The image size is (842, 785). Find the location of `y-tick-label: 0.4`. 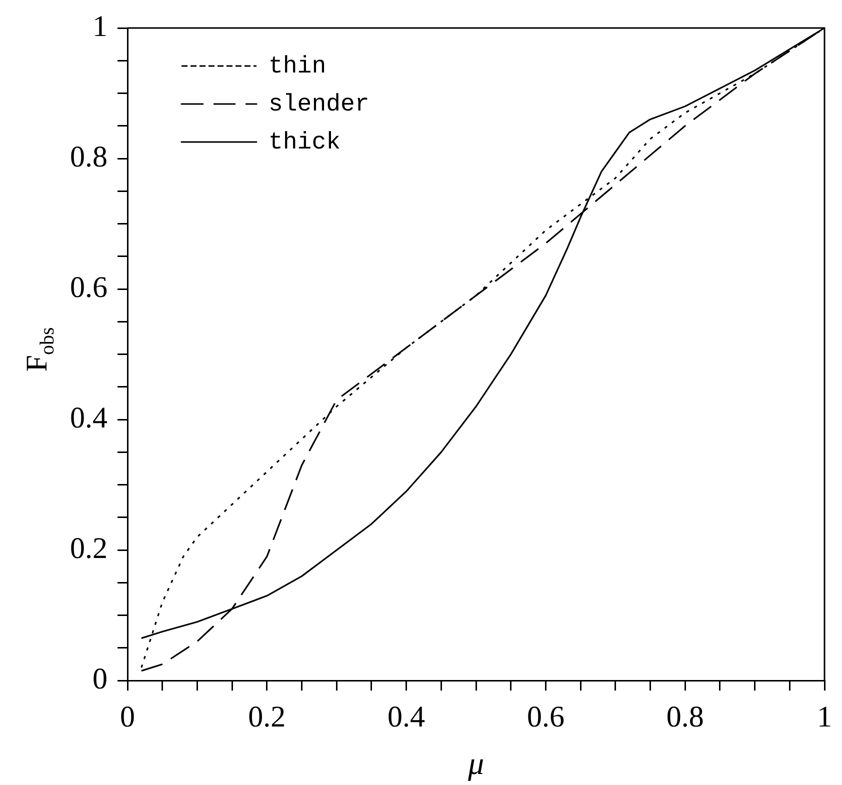

y-tick-label: 0.4 is located at coordinates (89, 417).